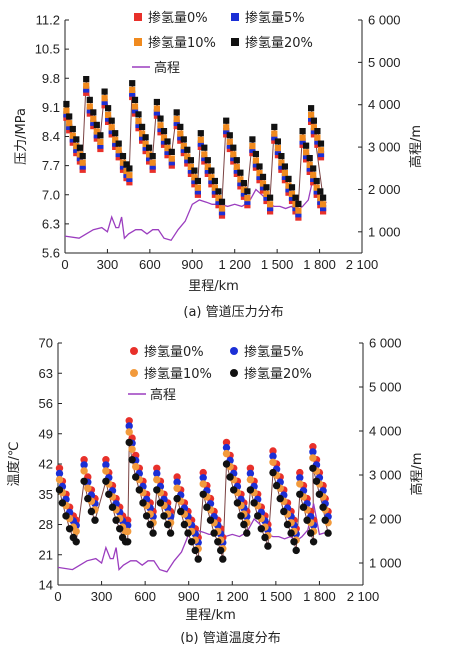 The height and width of the screenshot is (655, 466). Describe the element at coordinates (192, 264) in the screenshot. I see `x-tick-label: 900` at that location.